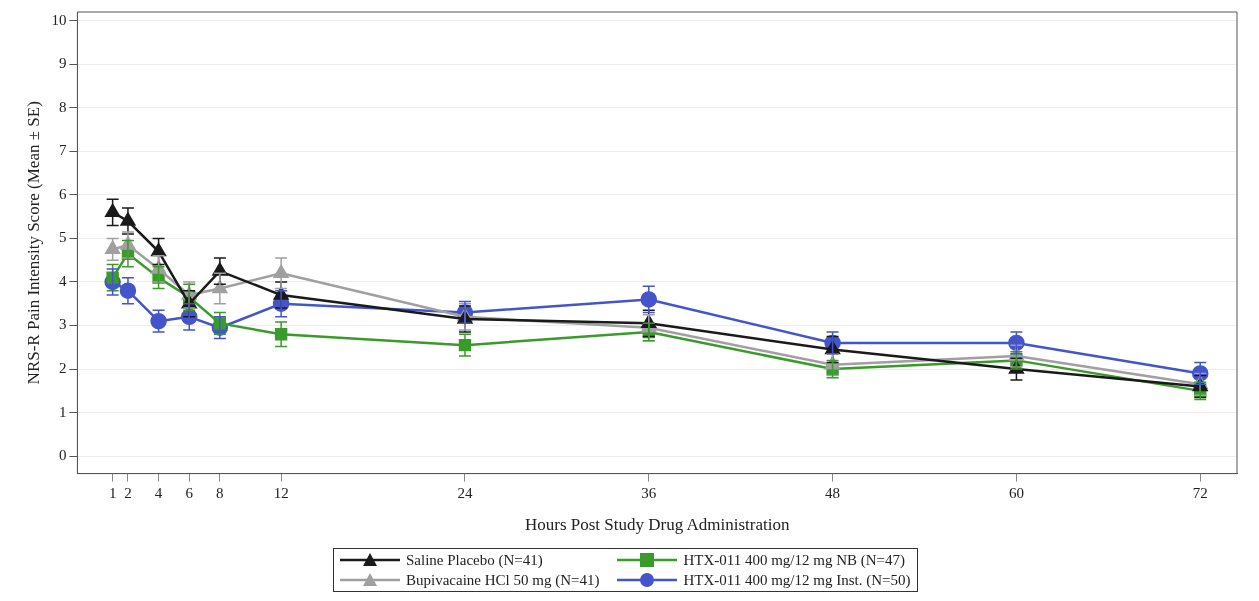 The width and height of the screenshot is (1259, 601). I want to click on x-tick-label: 72, so click(1200, 492).